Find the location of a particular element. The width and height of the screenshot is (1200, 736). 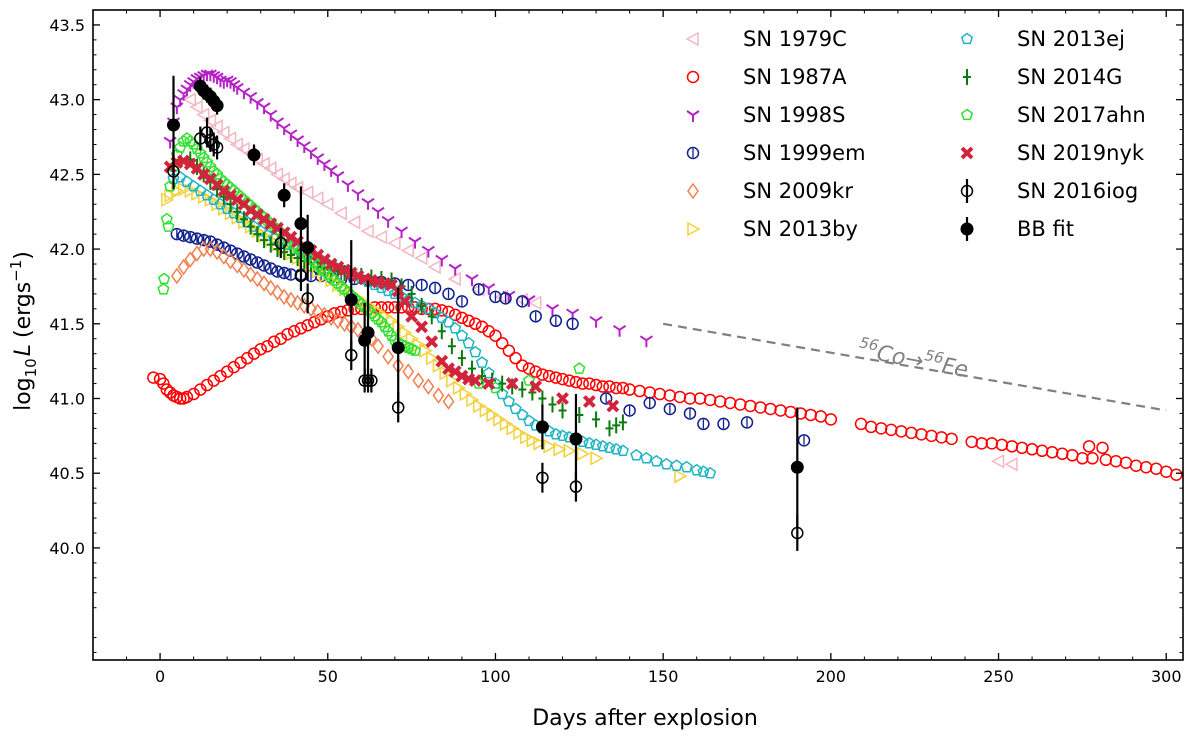

legend-entry: SN 2013ej is located at coordinates (1042, 39).